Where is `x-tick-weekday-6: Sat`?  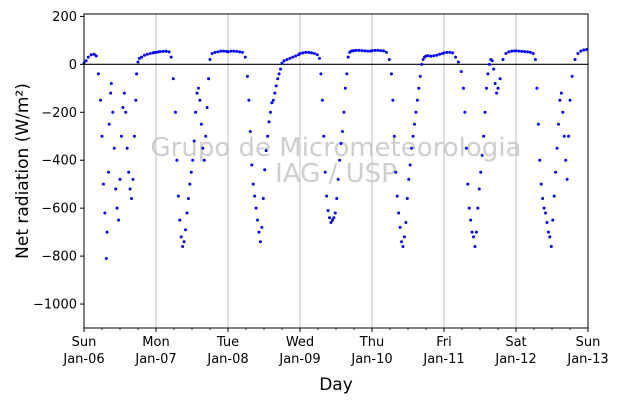
x-tick-weekday-6: Sat is located at coordinates (515, 342).